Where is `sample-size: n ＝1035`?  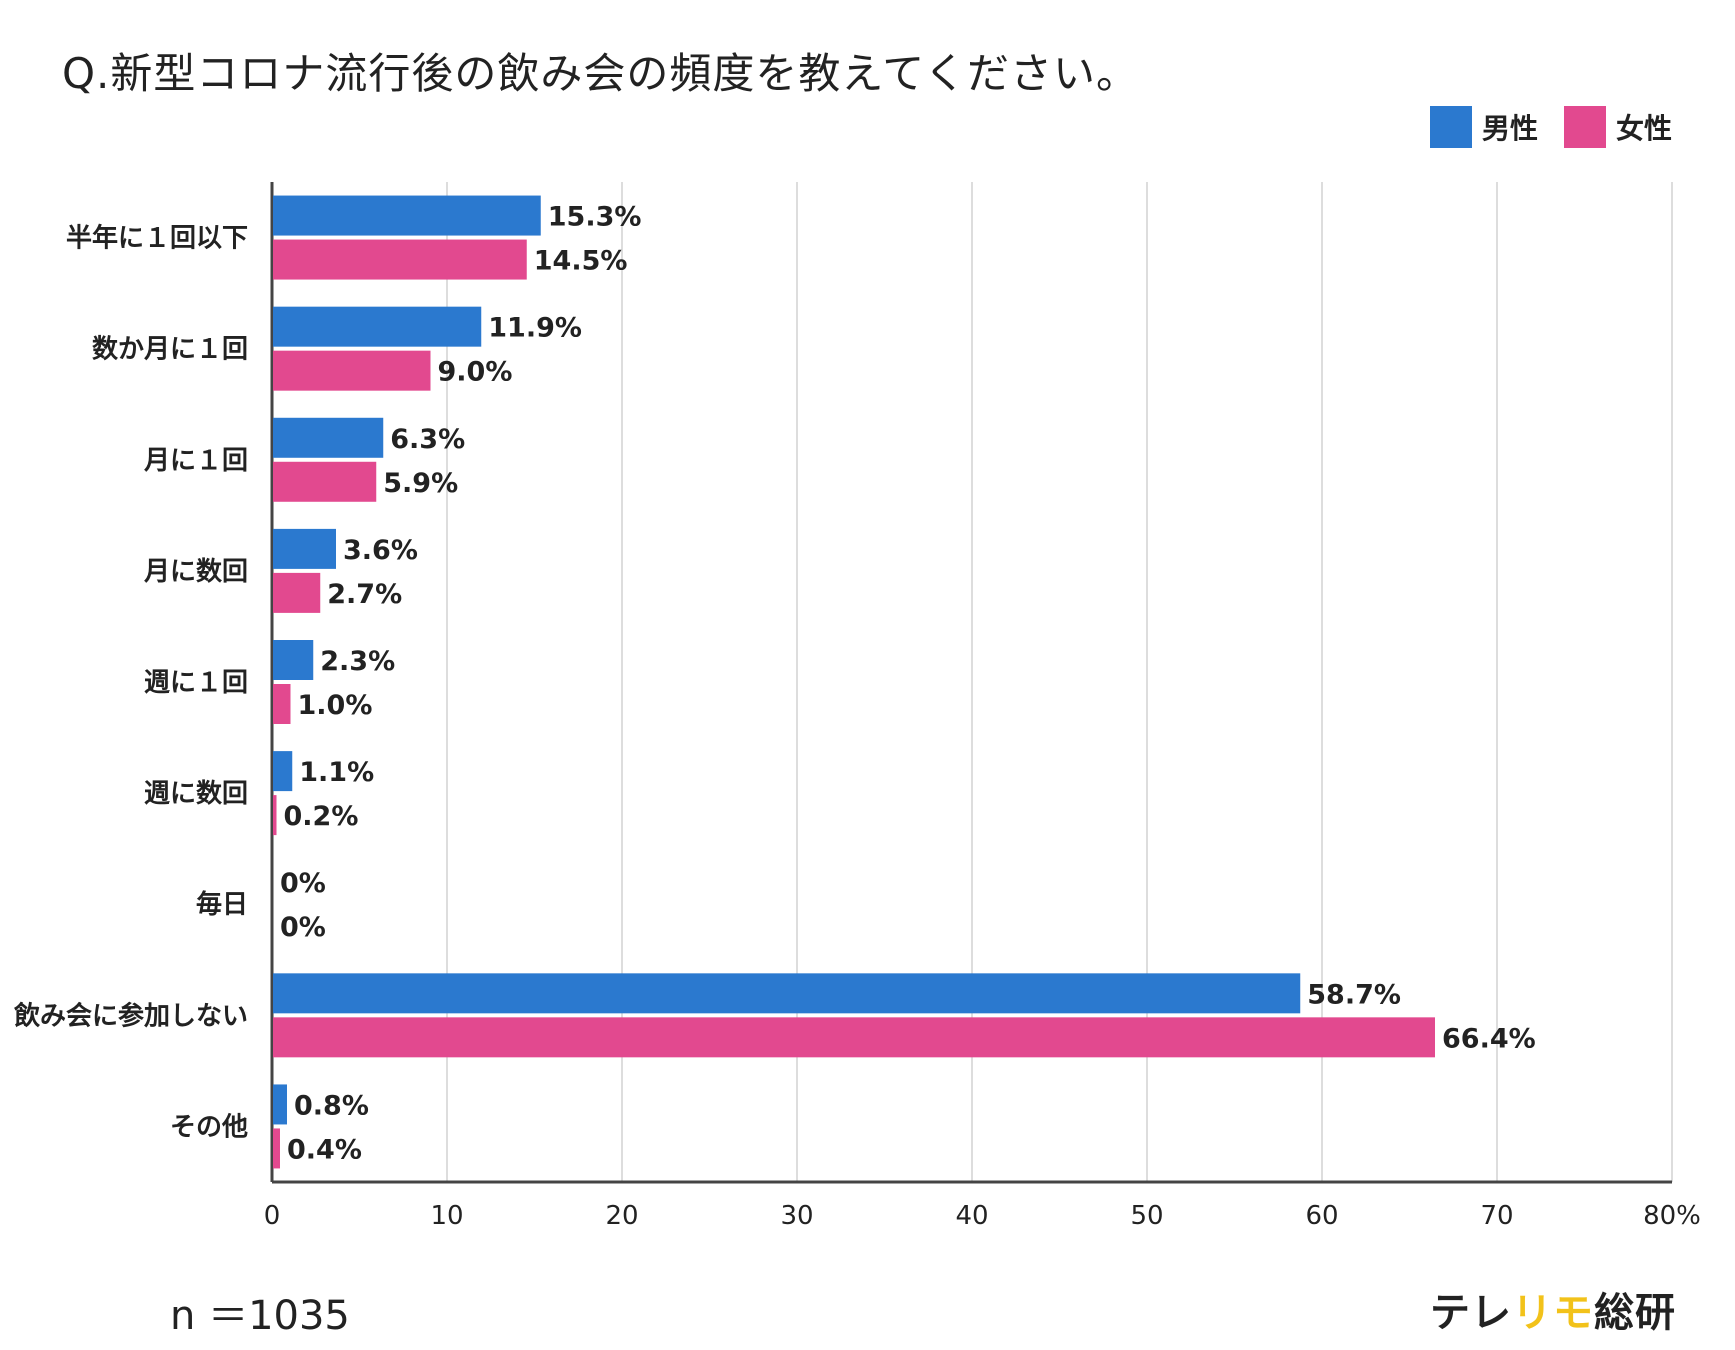 sample-size: n ＝1035 is located at coordinates (260, 1316).